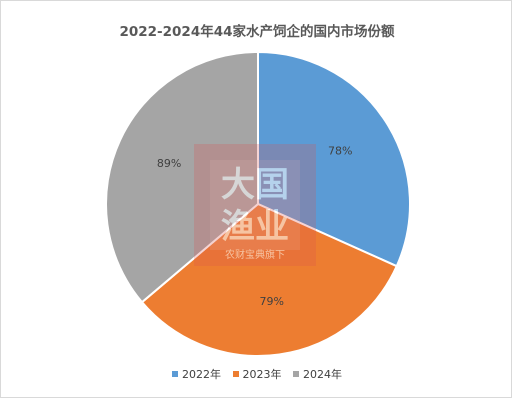 This screenshot has height=404, width=514. What do you see at coordinates (169, 163) in the screenshot?
I see `data-label-2024: 89%` at bounding box center [169, 163].